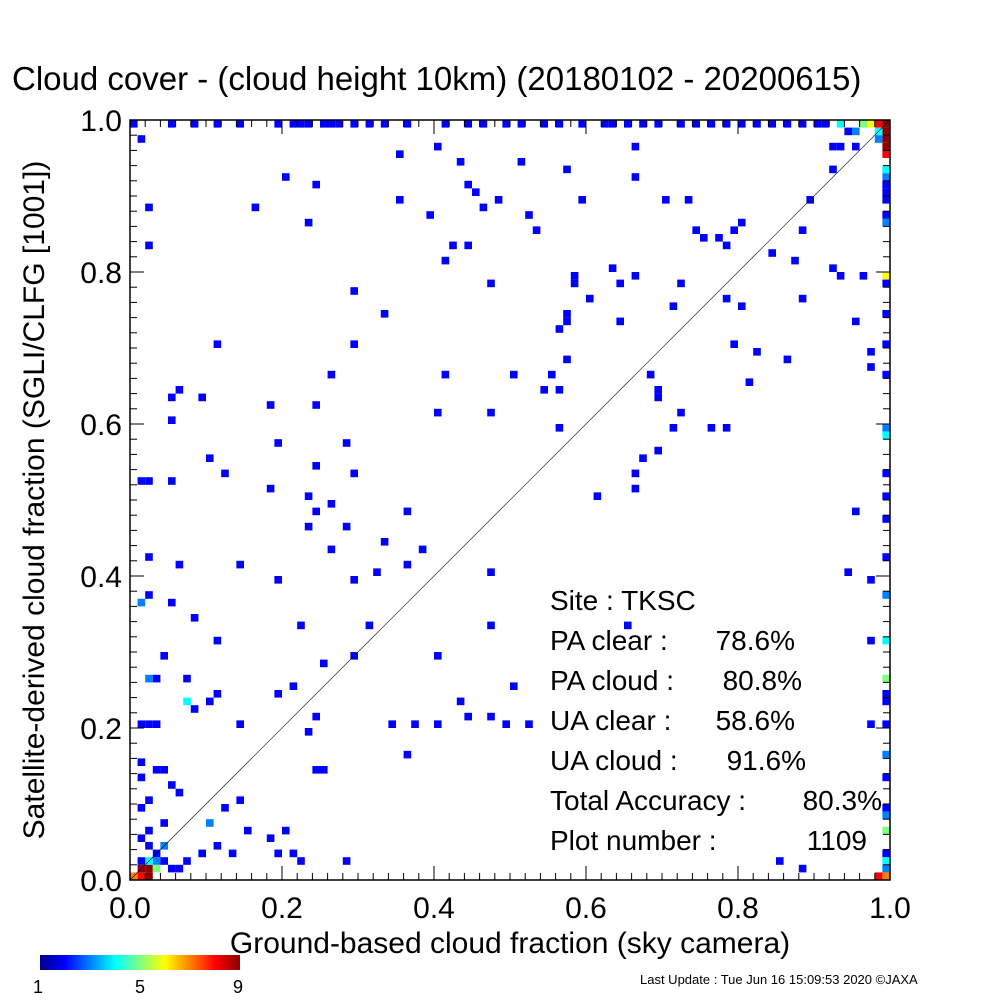  What do you see at coordinates (890, 908) in the screenshot?
I see `x-tick-label: 1.0` at bounding box center [890, 908].